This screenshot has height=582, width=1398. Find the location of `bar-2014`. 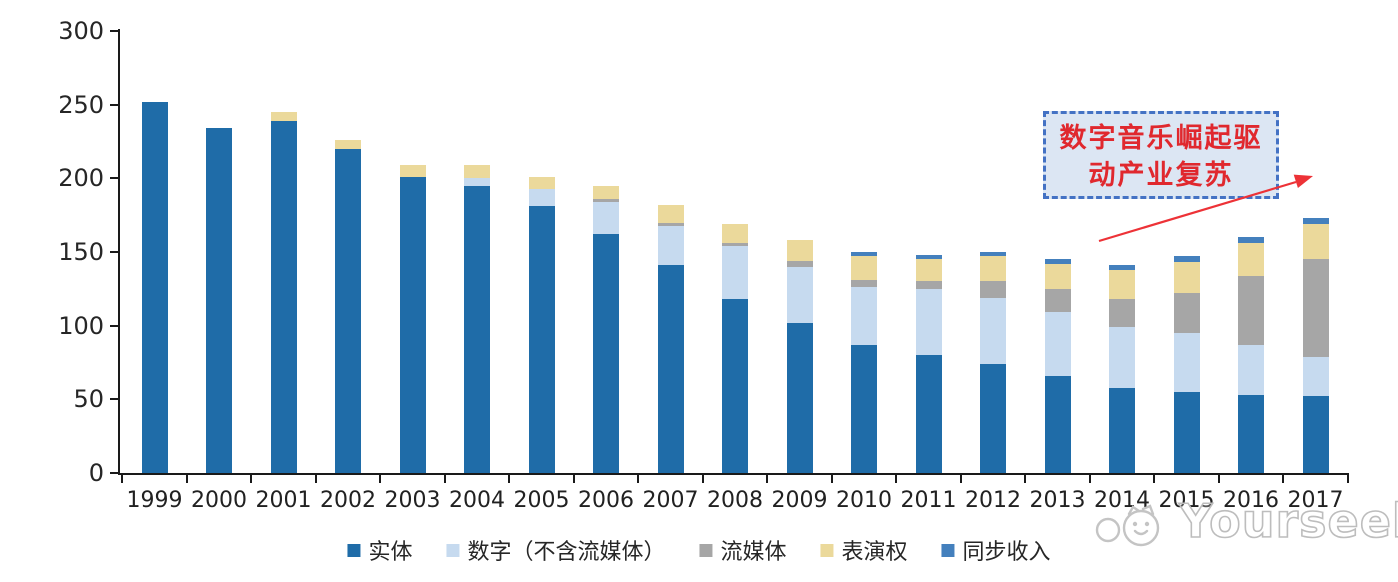

bar-2014 is located at coordinates (1122, 369).